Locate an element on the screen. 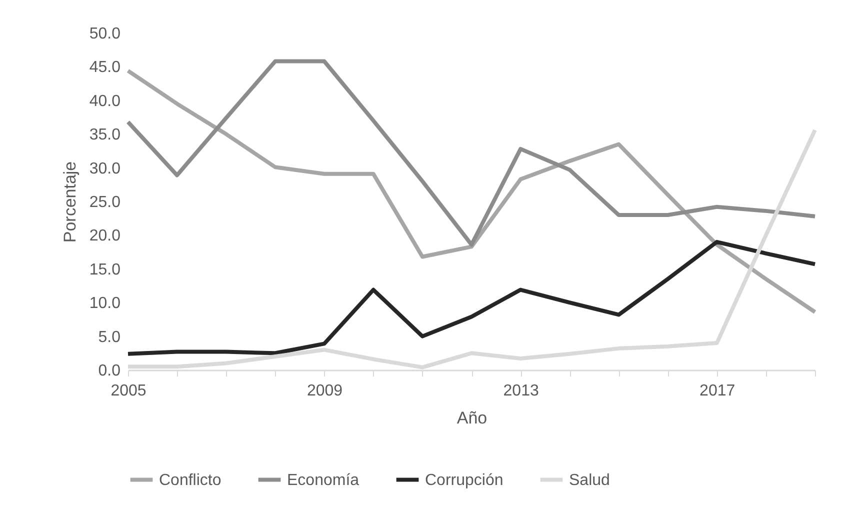 The image size is (861, 522). y-tick-label: 20.0 is located at coordinates (105, 236).